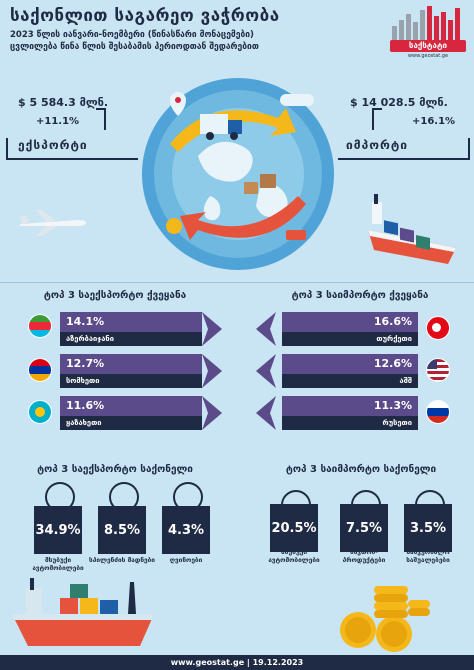  I want to click on export-country-name-1: აზერბაიჯანი, so click(131, 339).